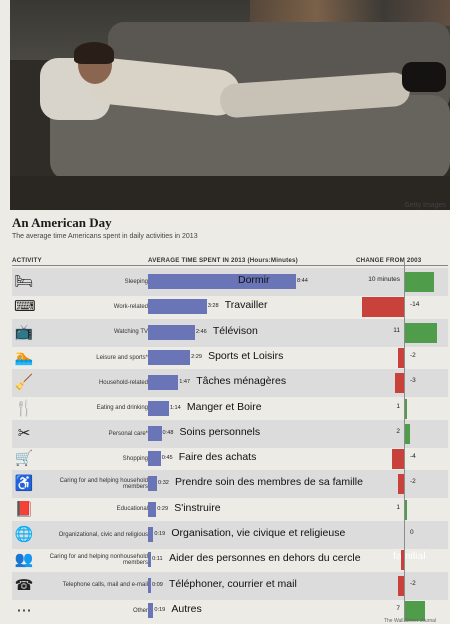 This screenshot has height=624, width=450. Describe the element at coordinates (136, 281) in the screenshot. I see `category-label: Sleeping` at that location.